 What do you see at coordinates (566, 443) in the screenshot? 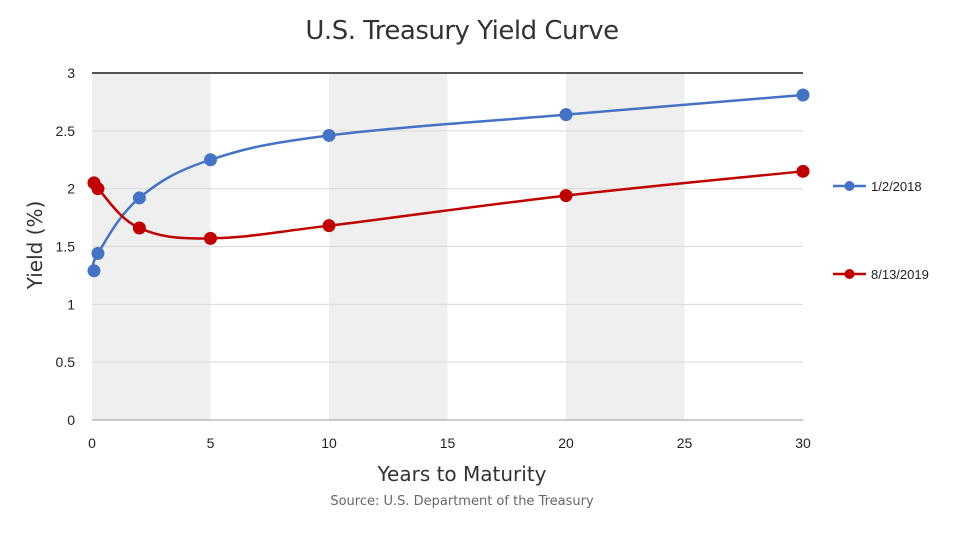
I see `x-tick-label: 20` at bounding box center [566, 443].